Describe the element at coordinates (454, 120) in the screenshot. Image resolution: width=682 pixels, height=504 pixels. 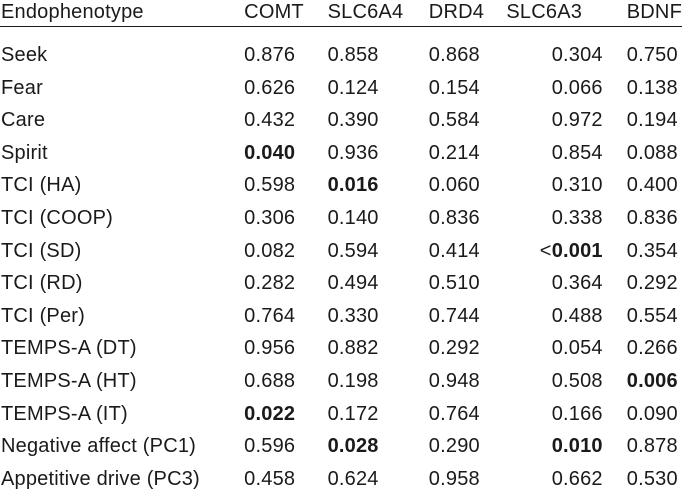
I see `p-value: 0.584` at that location.